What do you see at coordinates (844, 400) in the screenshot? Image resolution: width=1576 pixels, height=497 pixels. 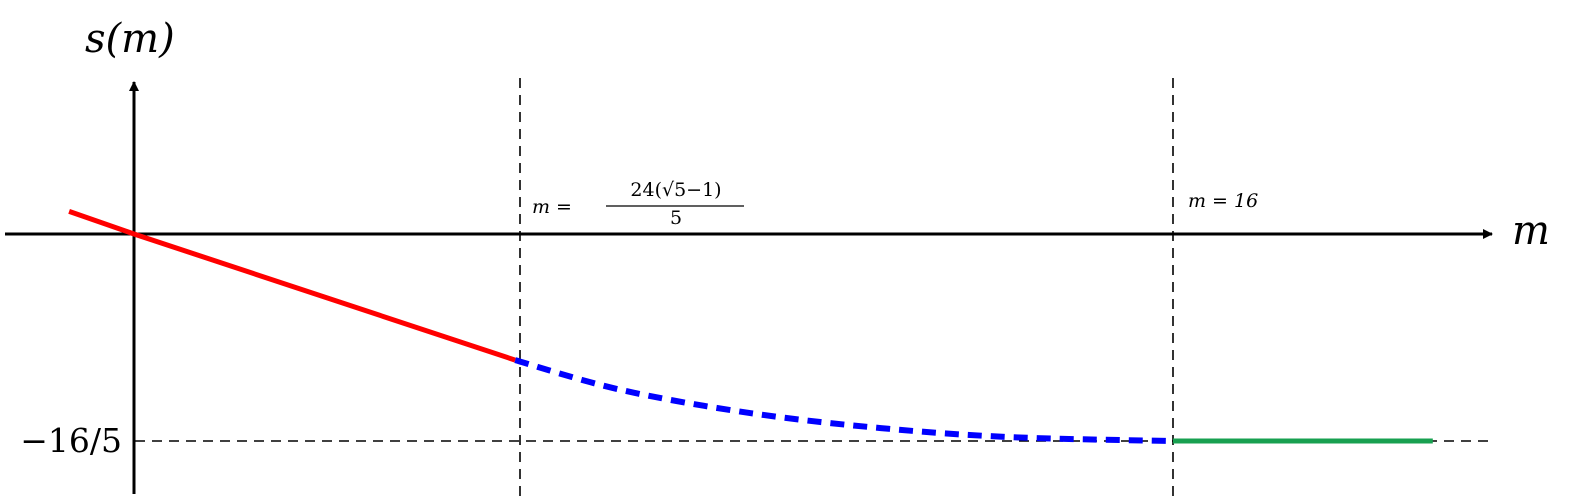 I see `series-blue-dashed-curve` at bounding box center [844, 400].